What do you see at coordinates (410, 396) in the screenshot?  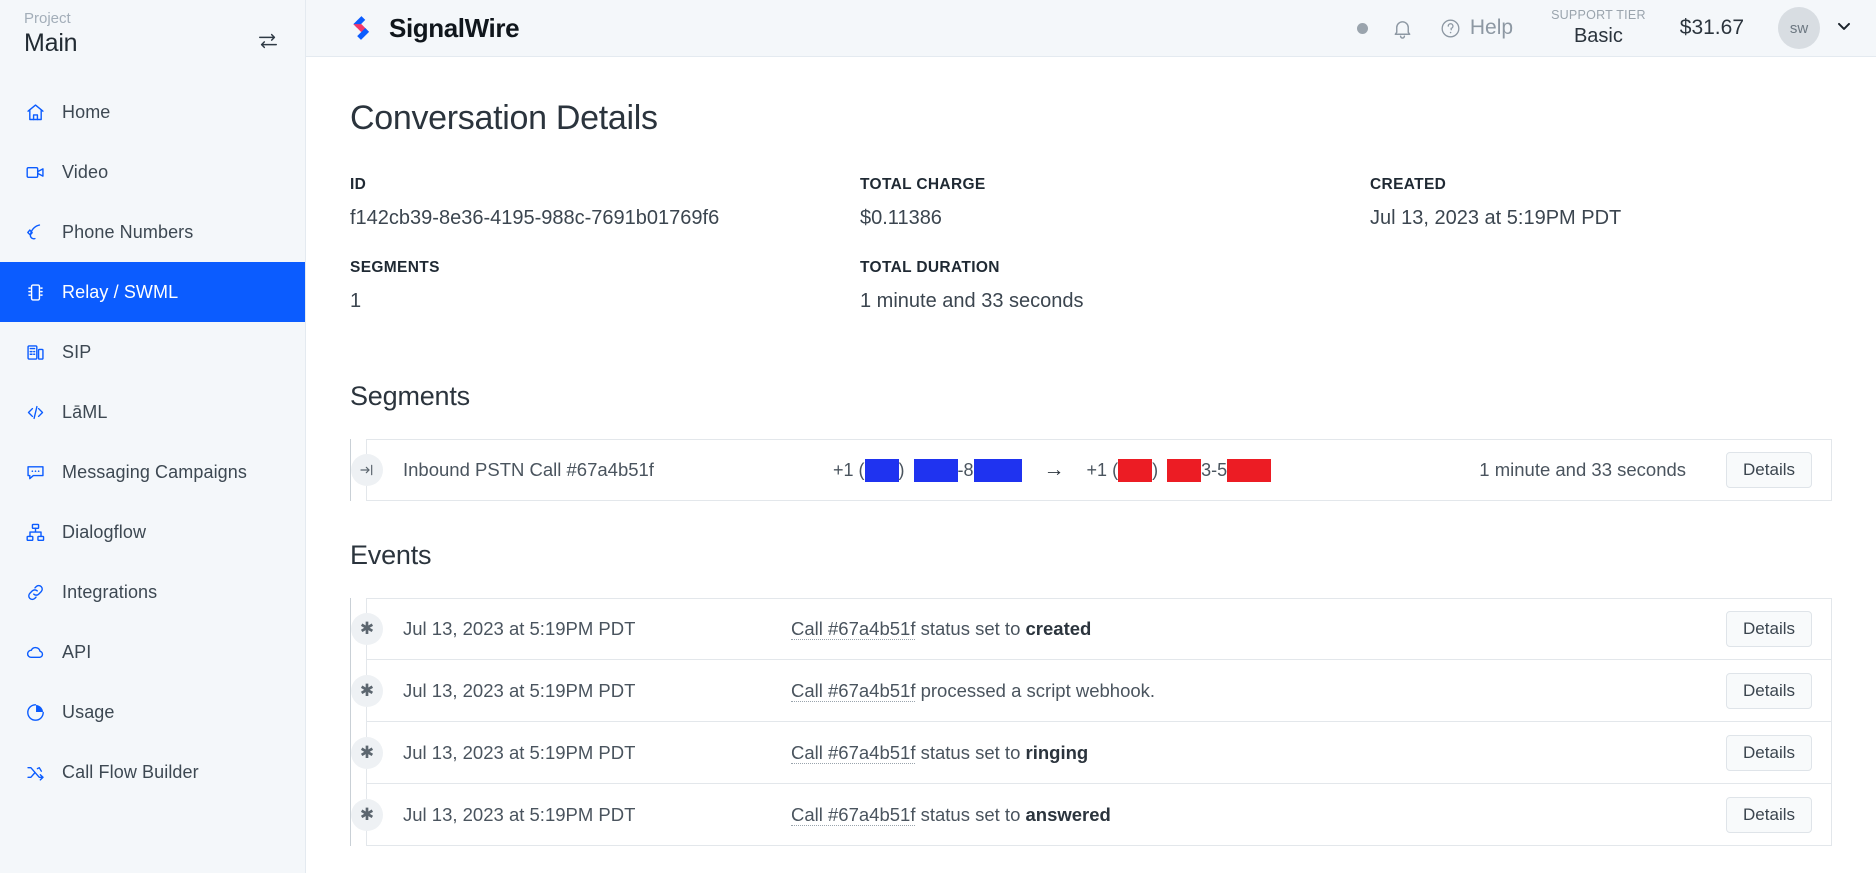 I see `segments-heading: Segments` at bounding box center [410, 396].